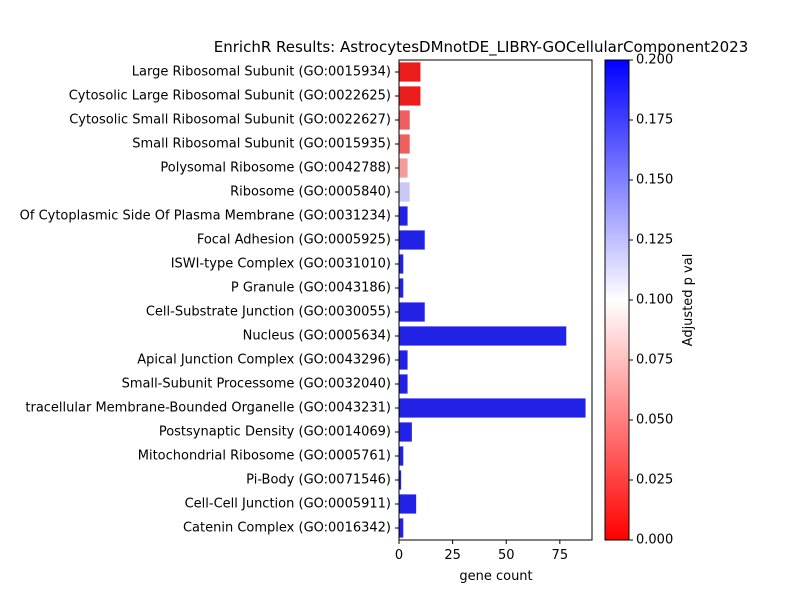  I want to click on x-axis-title: gene count, so click(495, 576).